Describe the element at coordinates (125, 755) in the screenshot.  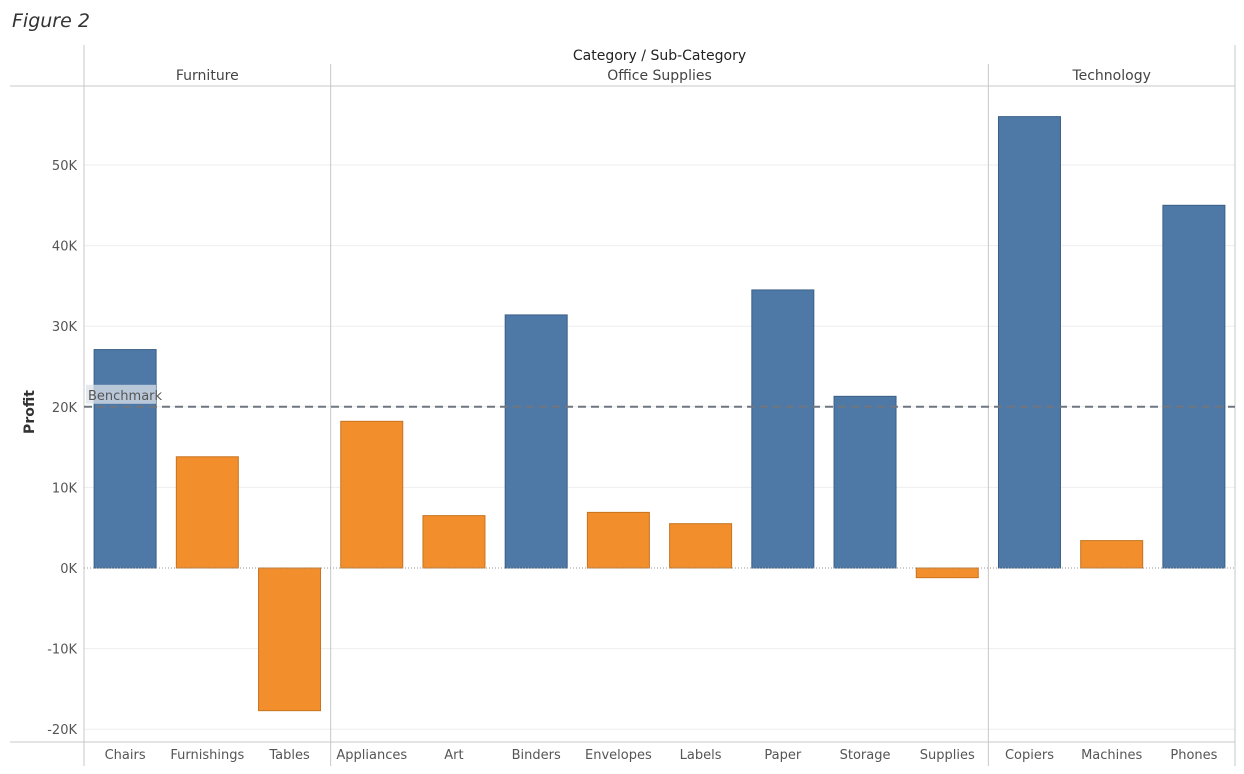
I see `x-tick-label: Chairs` at that location.